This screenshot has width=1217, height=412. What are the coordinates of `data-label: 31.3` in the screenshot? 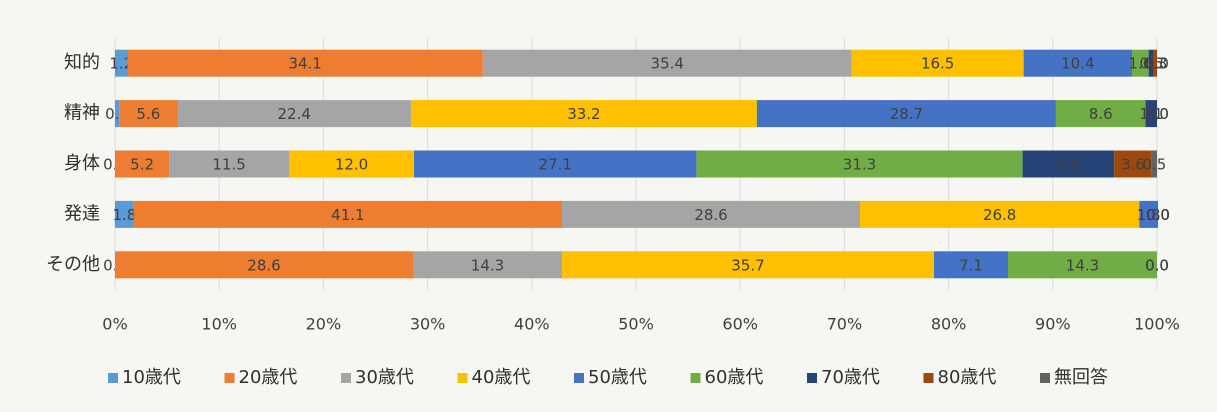 It's located at (859, 165).